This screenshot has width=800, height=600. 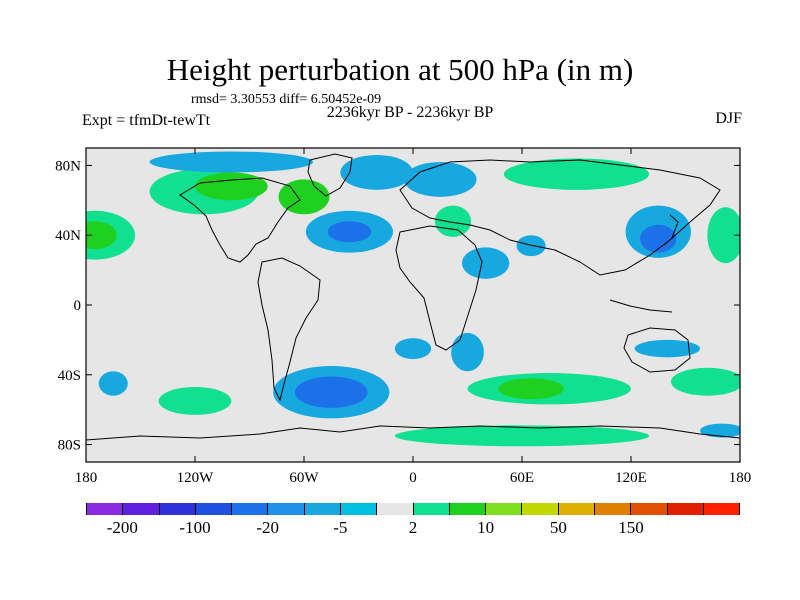 What do you see at coordinates (723, 235) in the screenshot?
I see `anomaly-west-pacific-positive` at bounding box center [723, 235].